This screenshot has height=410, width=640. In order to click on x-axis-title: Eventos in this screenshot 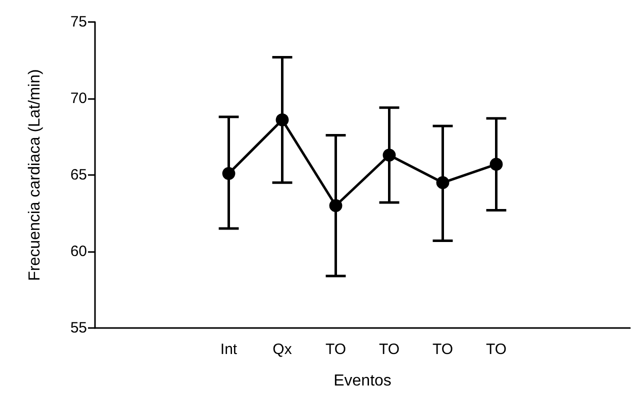, I will do `click(363, 381)`.